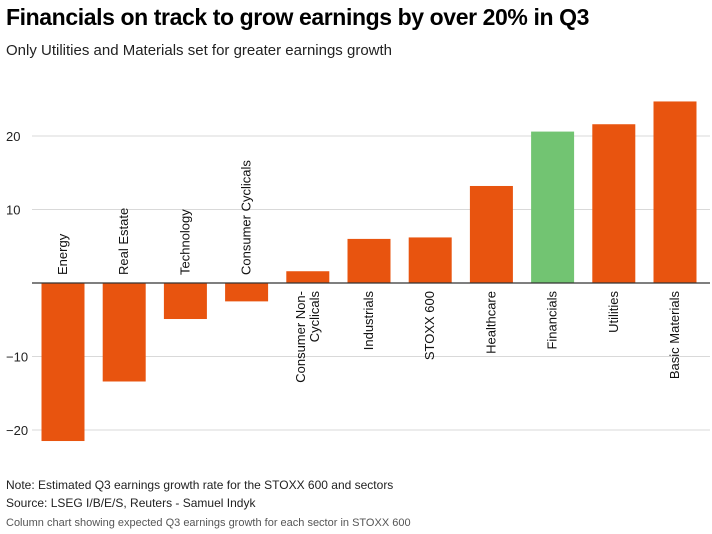 The height and width of the screenshot is (534, 712). I want to click on category-label-text: Real Estate, so click(123, 241).